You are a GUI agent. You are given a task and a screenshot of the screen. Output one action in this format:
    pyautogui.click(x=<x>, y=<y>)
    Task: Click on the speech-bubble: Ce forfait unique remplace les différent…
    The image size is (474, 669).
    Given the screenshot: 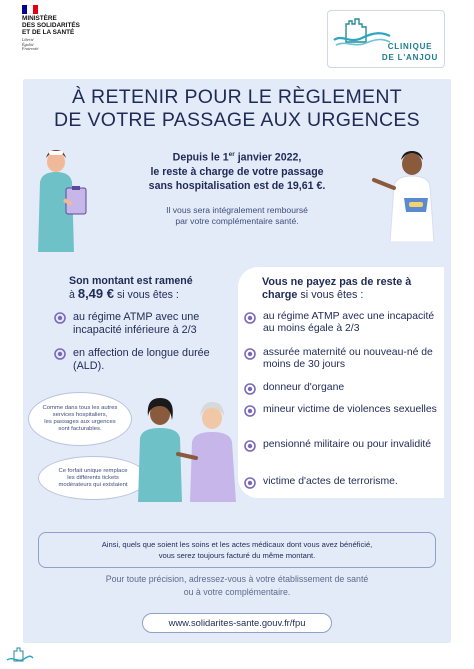 What is the action you would take?
    pyautogui.click(x=93, y=478)
    